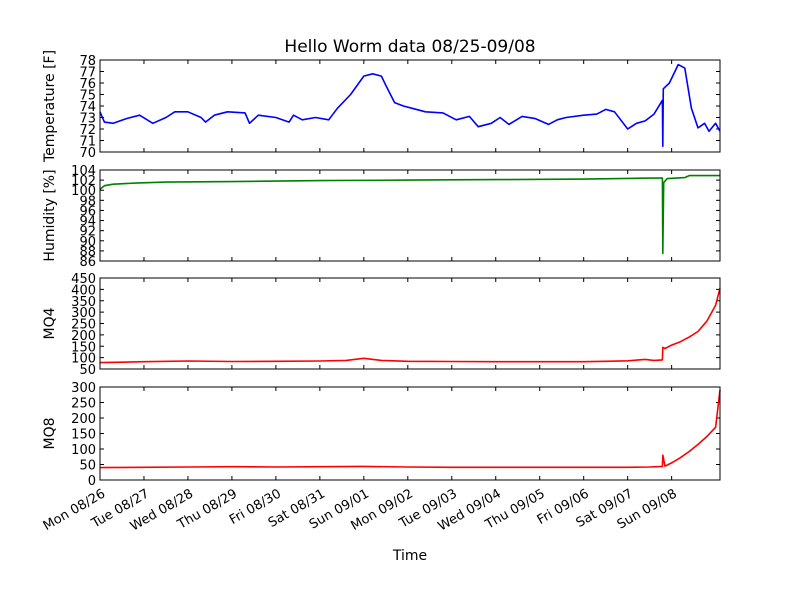 This screenshot has width=800, height=600. What do you see at coordinates (87, 130) in the screenshot?
I see `y-tick-label: 72` at bounding box center [87, 130].